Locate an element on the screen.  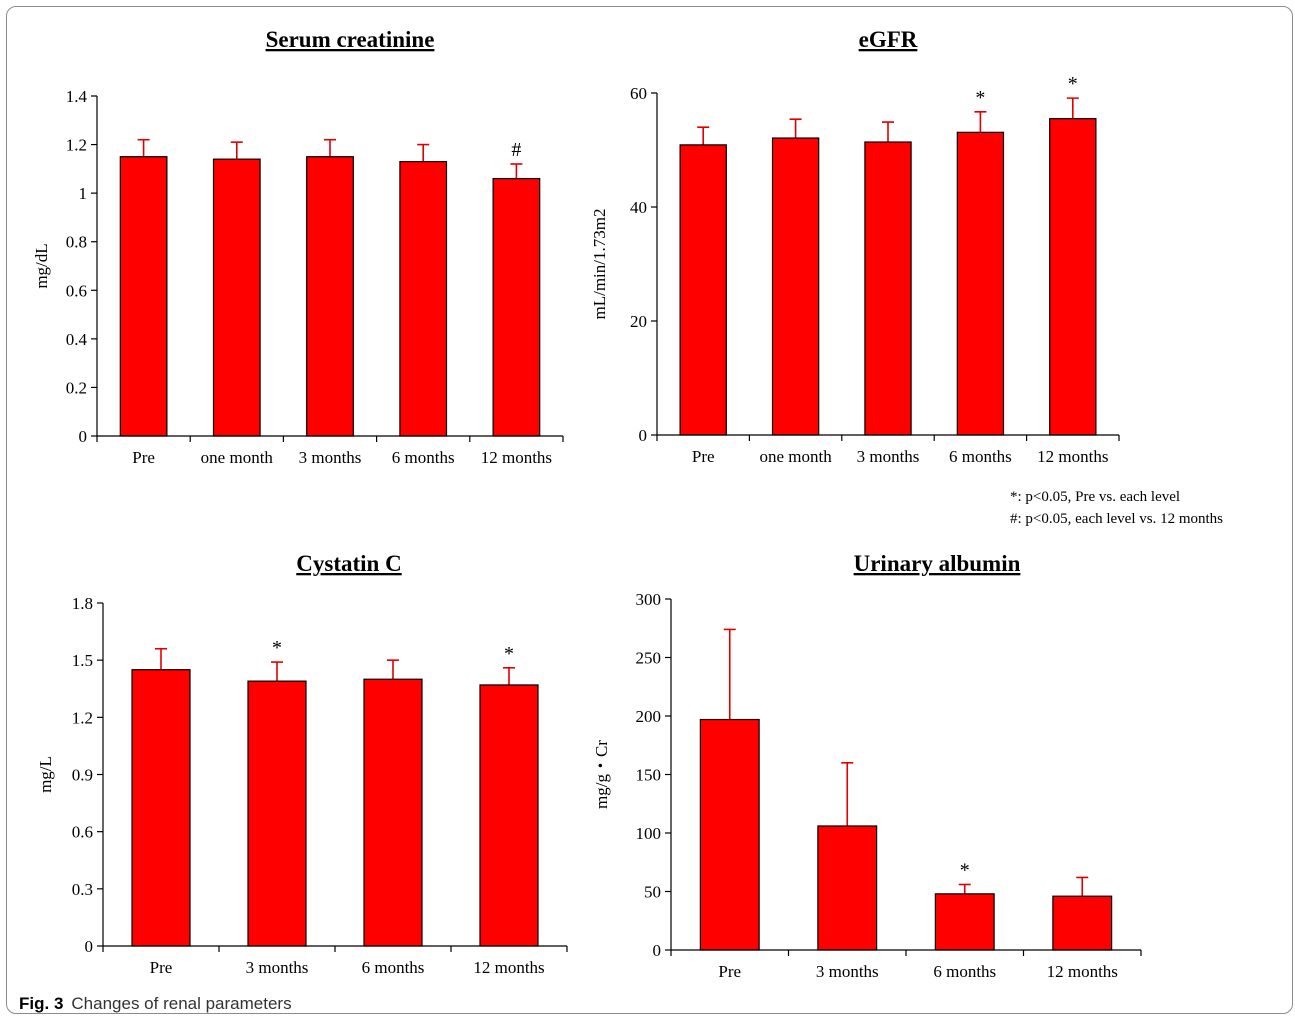
y-tick-label: 0.3 is located at coordinates (82, 889).